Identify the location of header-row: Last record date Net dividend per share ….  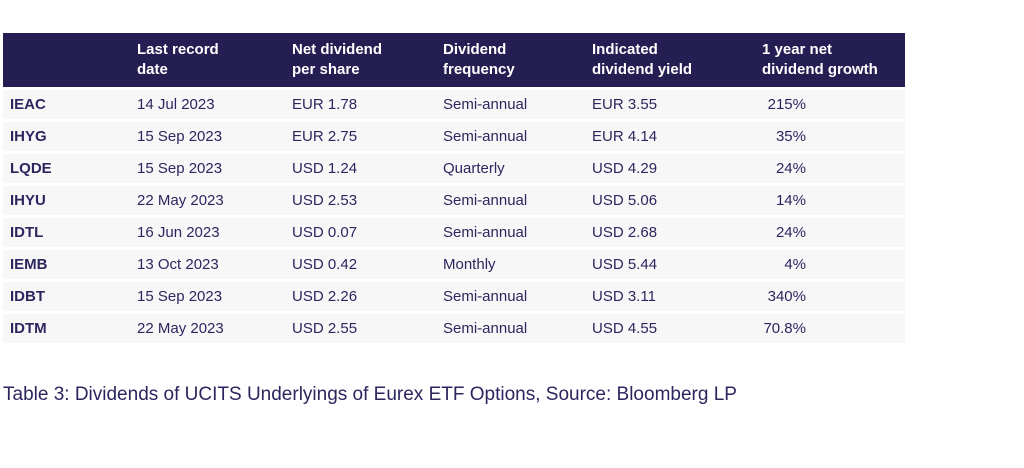
(454, 60).